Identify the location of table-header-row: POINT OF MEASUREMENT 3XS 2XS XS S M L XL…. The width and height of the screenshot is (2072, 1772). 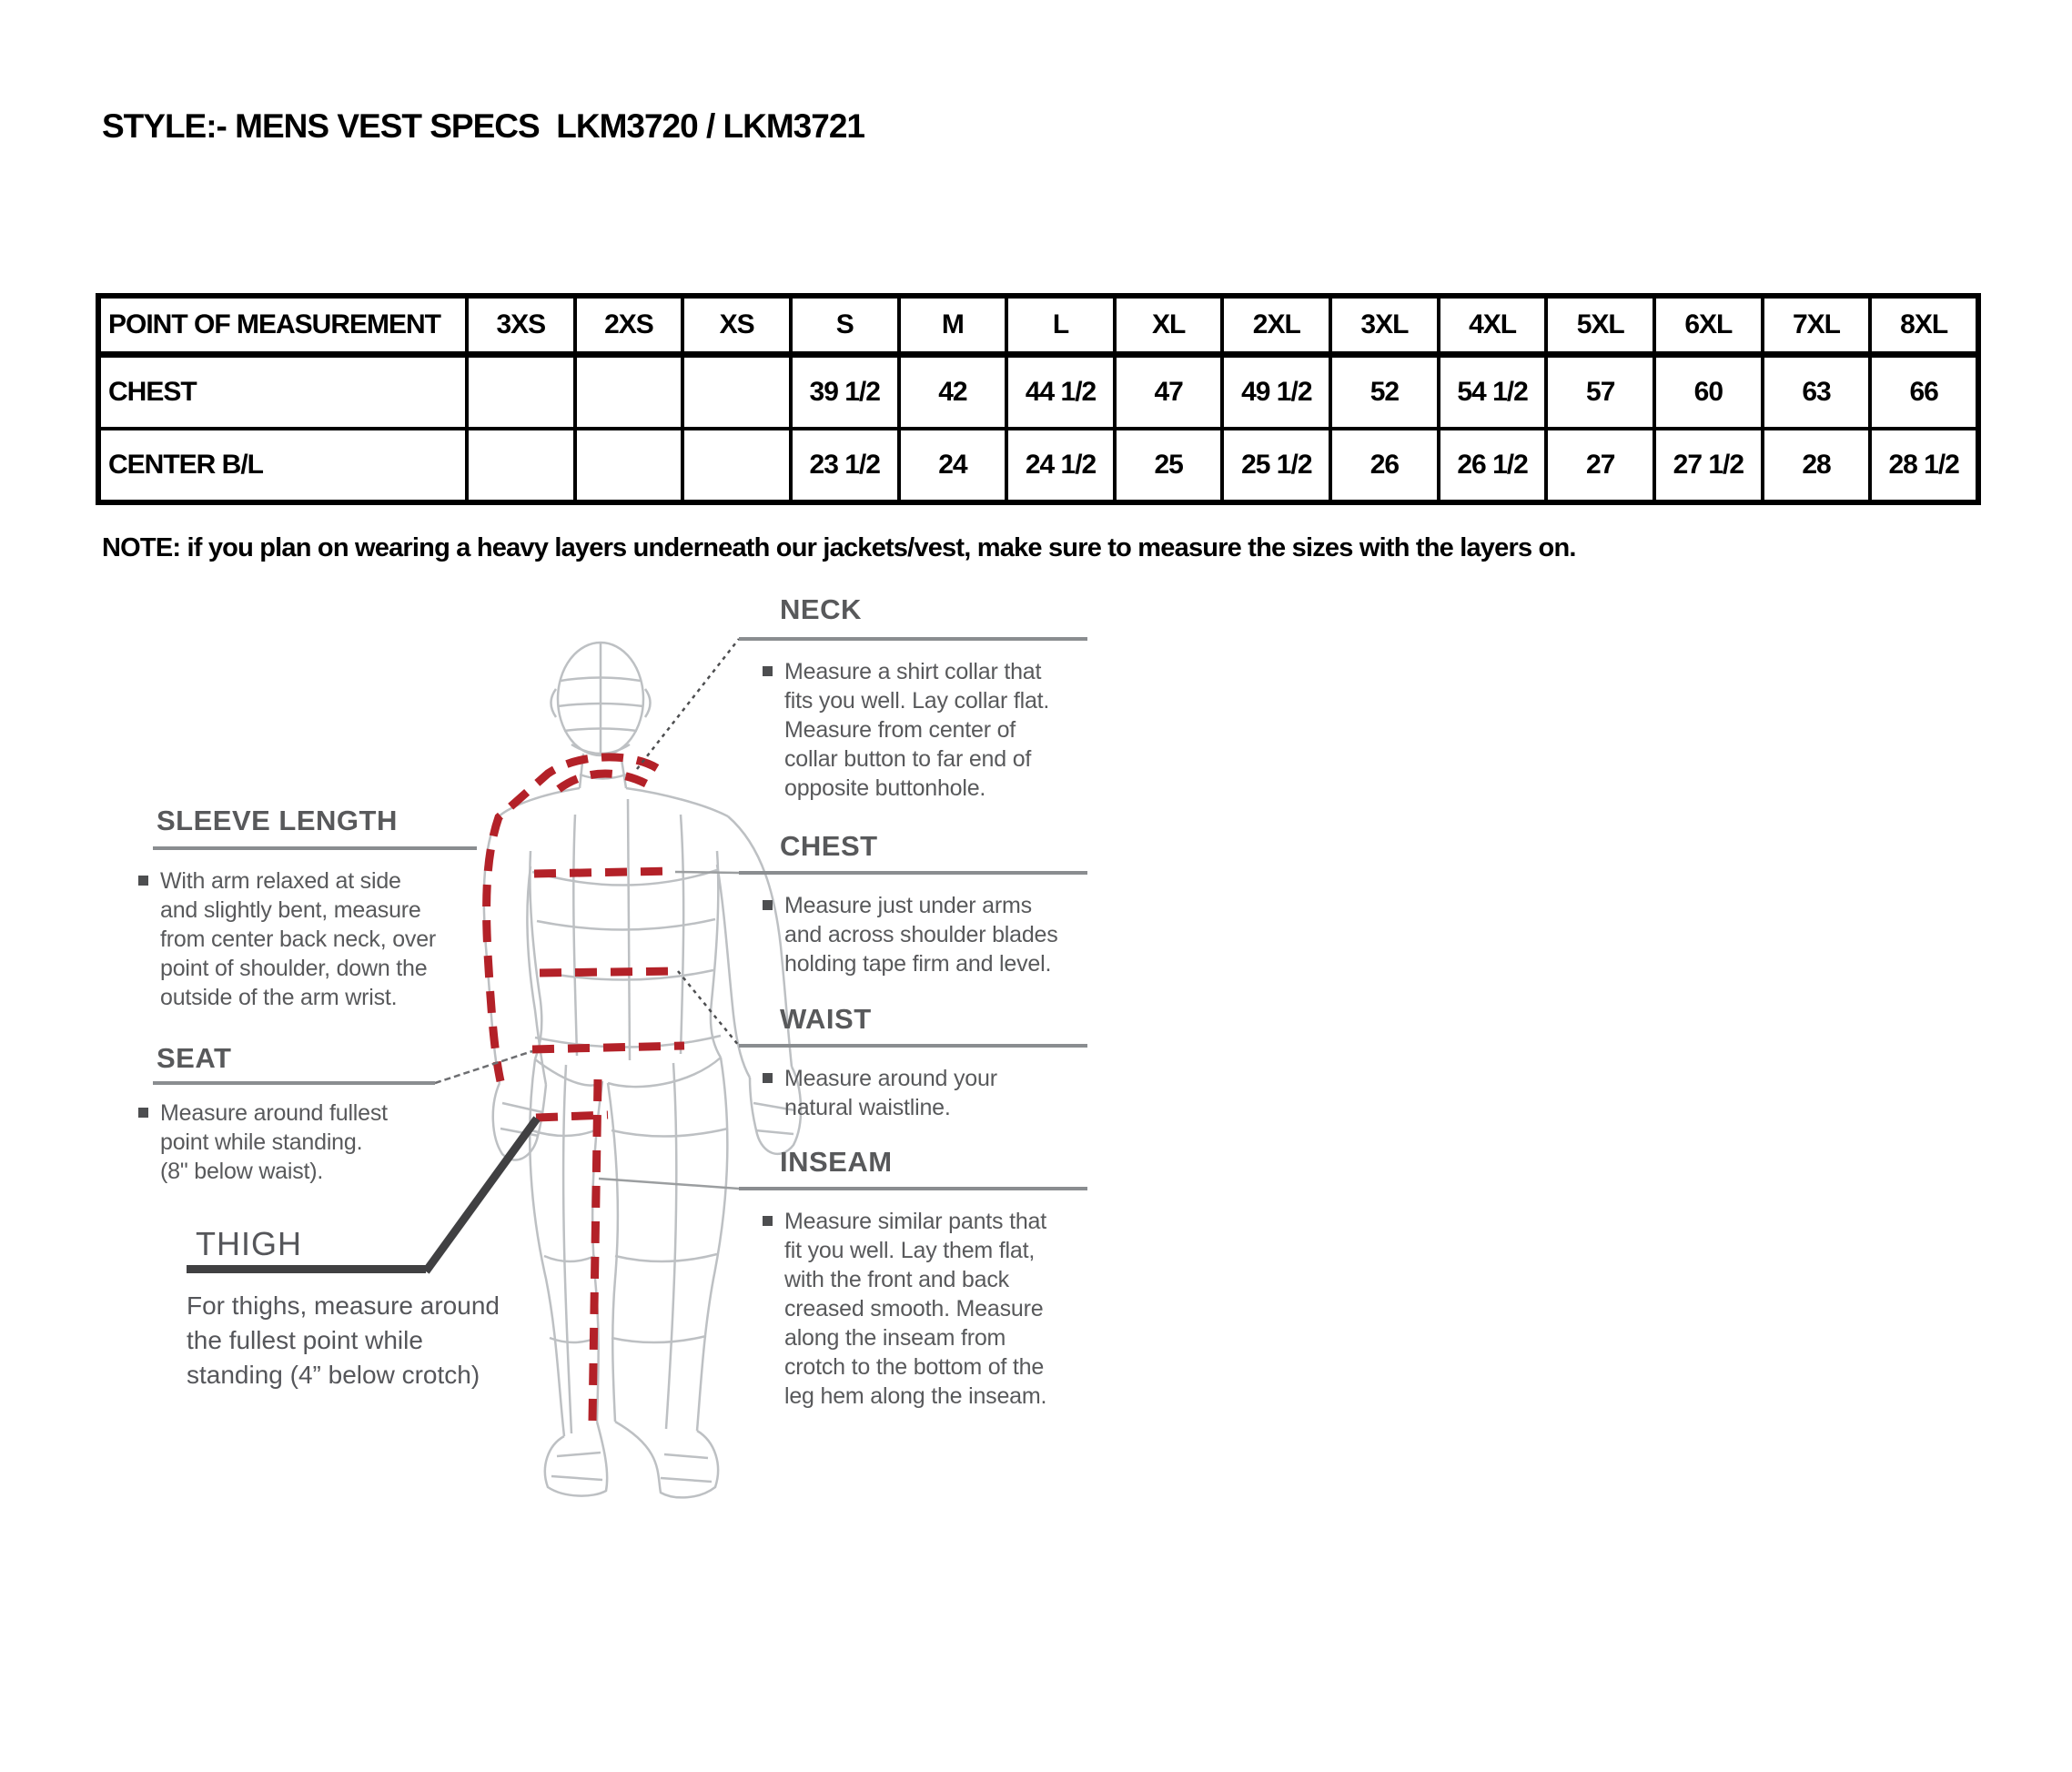
(1038, 326).